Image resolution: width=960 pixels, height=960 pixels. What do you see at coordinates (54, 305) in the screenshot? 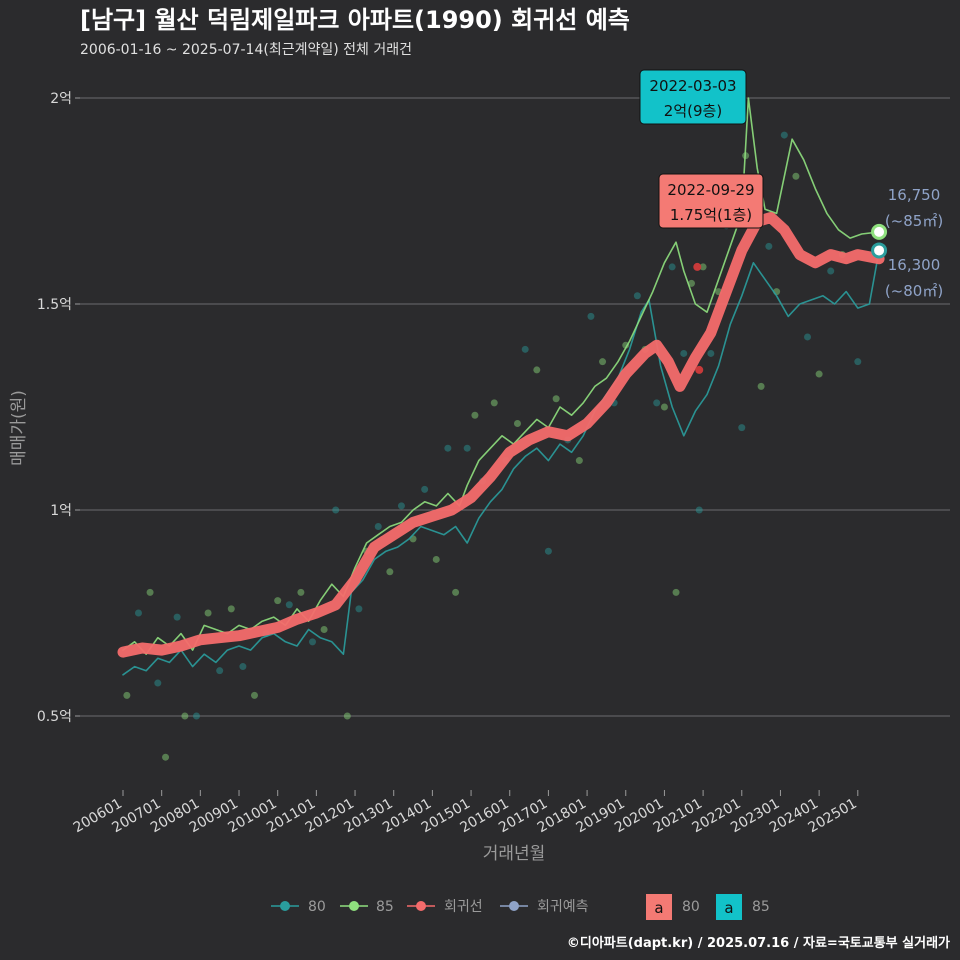
I see `y-tick-label-2: 1.5억` at bounding box center [54, 305].